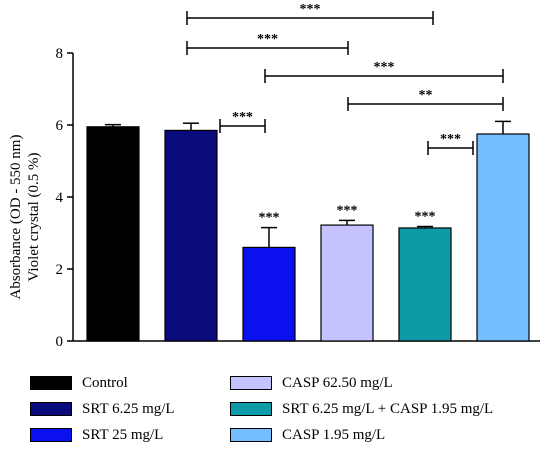  Describe the element at coordinates (60, 126) in the screenshot. I see `y-tick-label-3: 6` at that location.